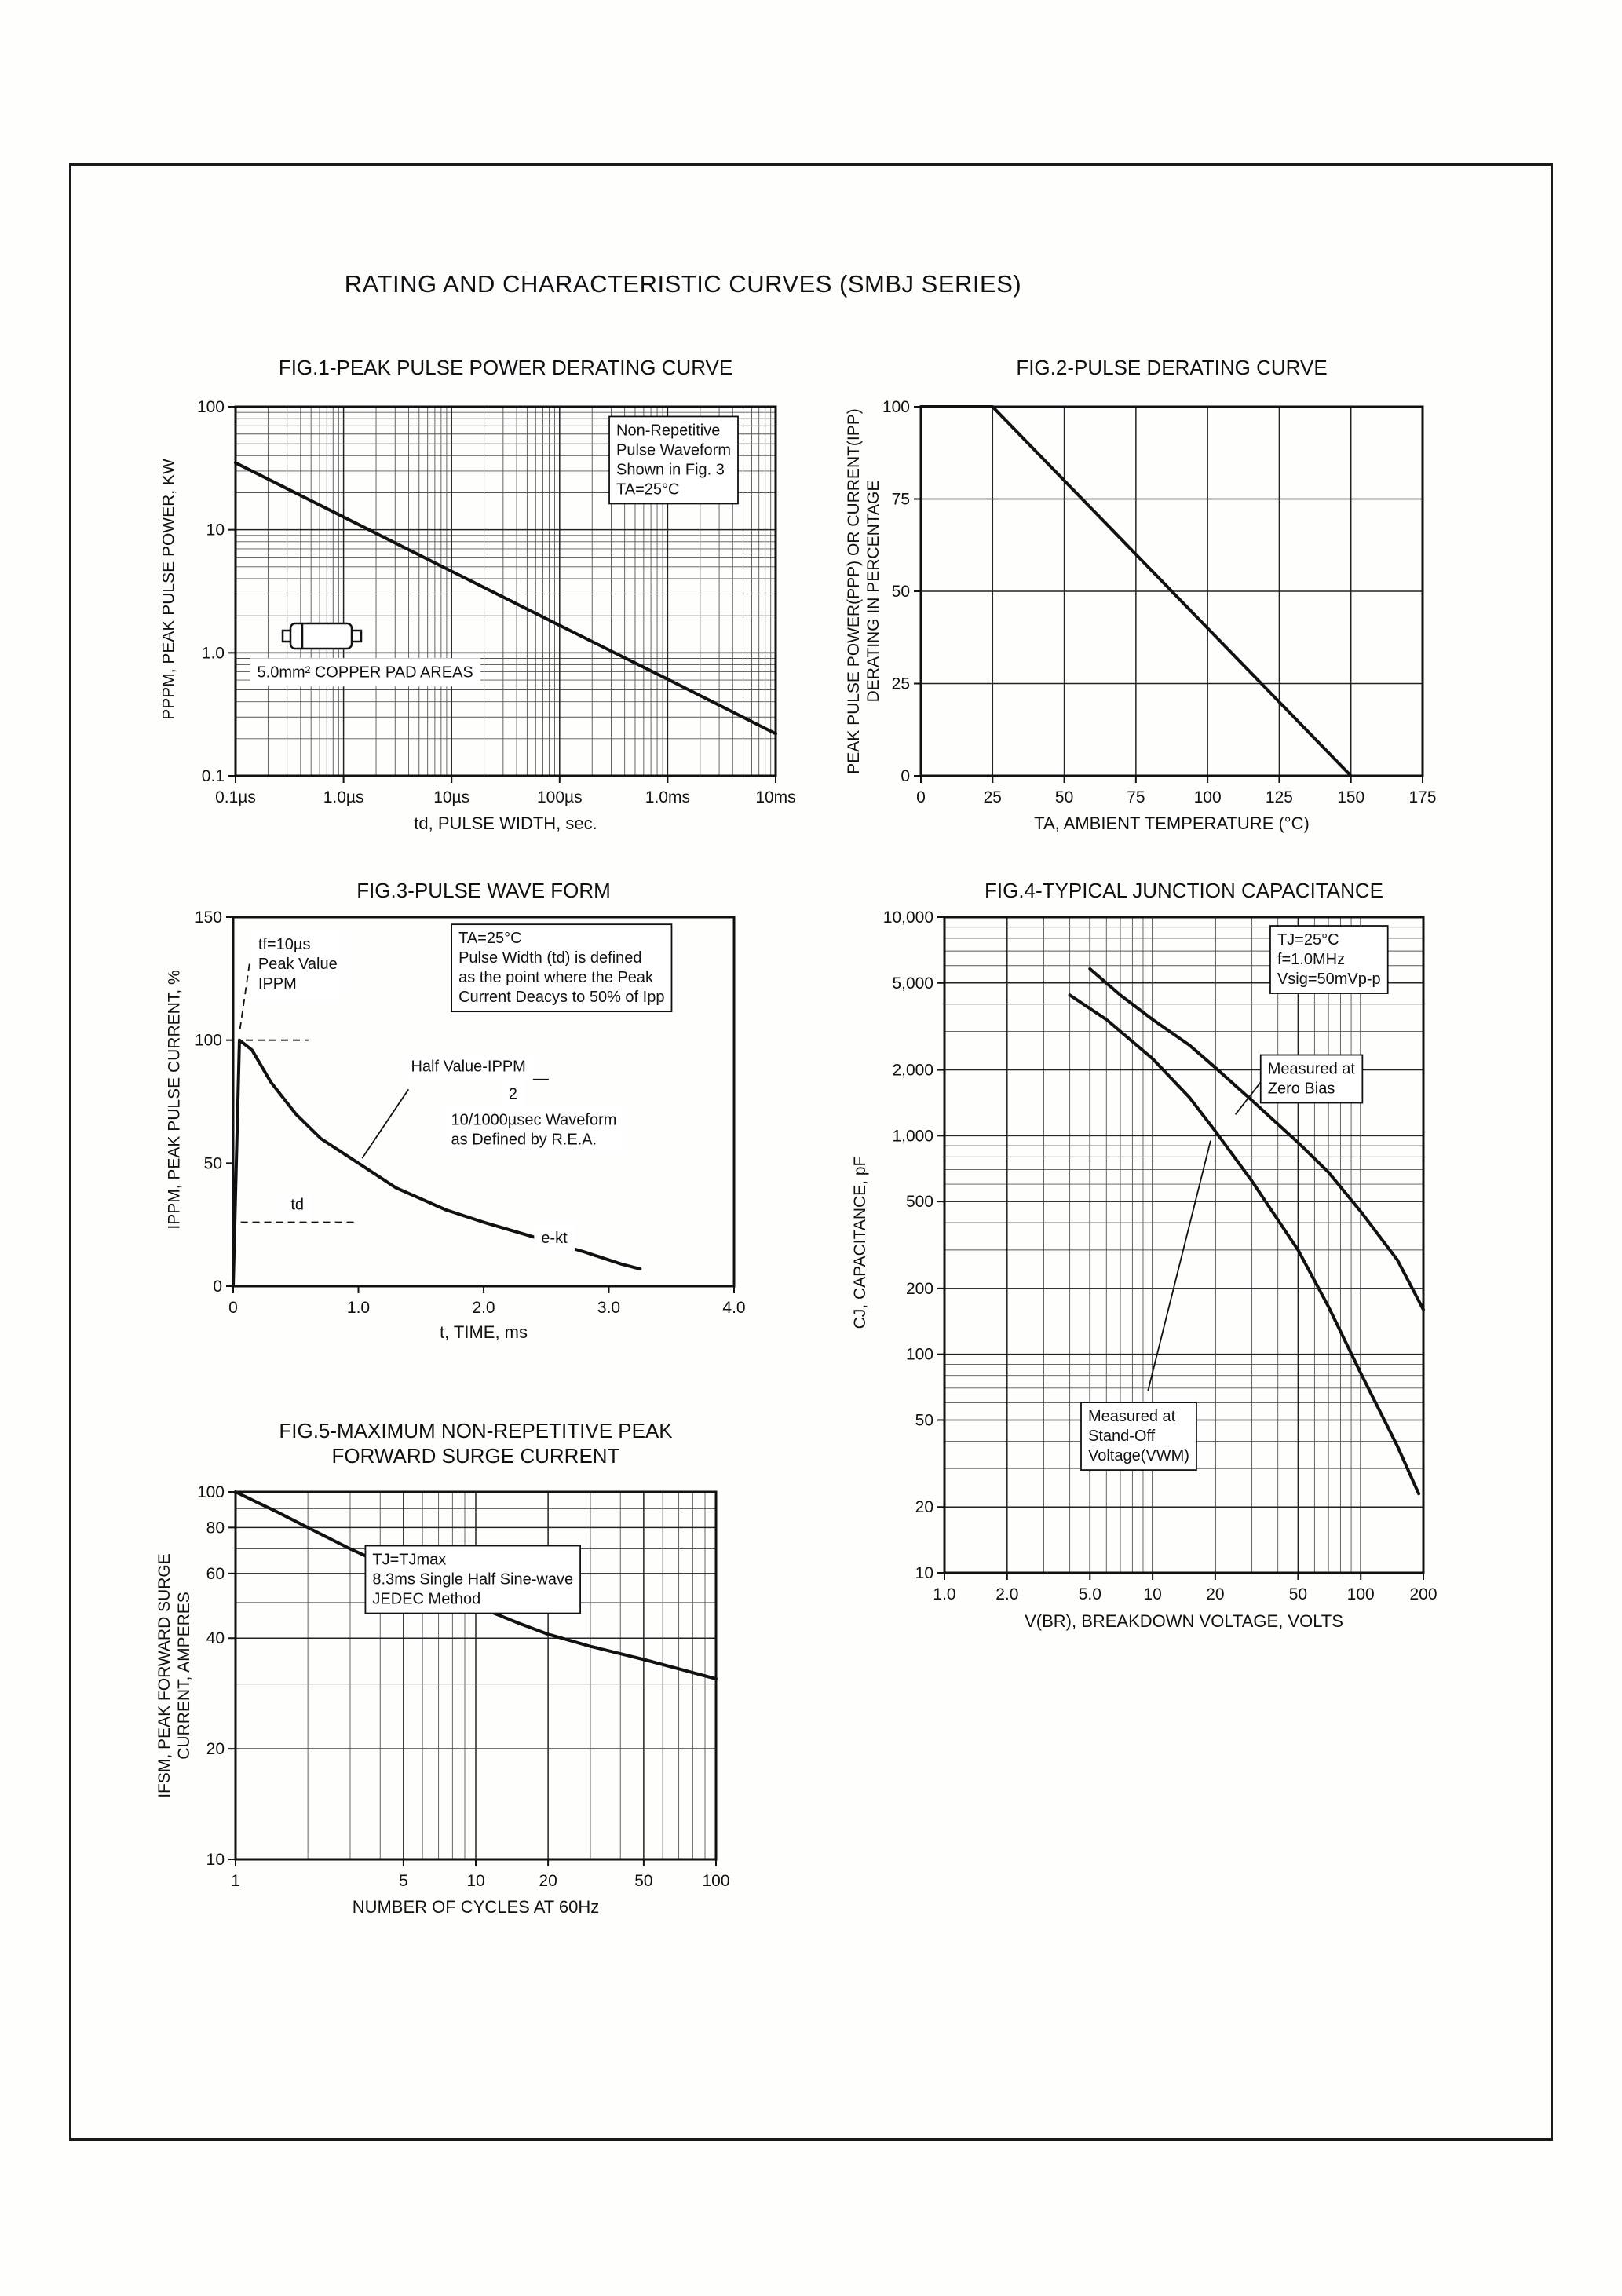  Describe the element at coordinates (524, 1139) in the screenshot. I see `svg-text: as Defined by R.E.A.` at that location.